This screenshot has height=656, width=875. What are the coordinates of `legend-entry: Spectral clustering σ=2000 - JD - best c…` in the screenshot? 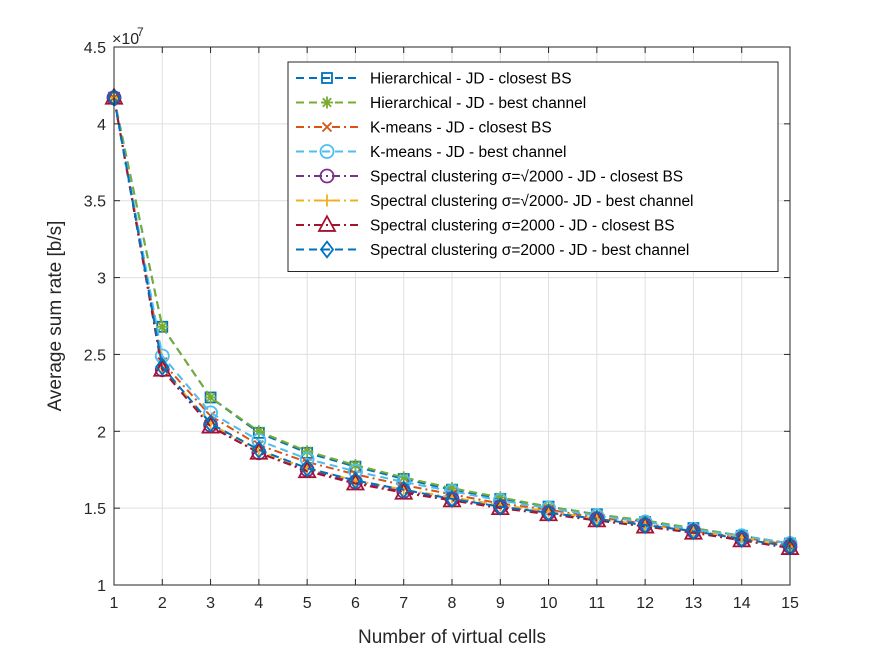 It's located at (492, 249).